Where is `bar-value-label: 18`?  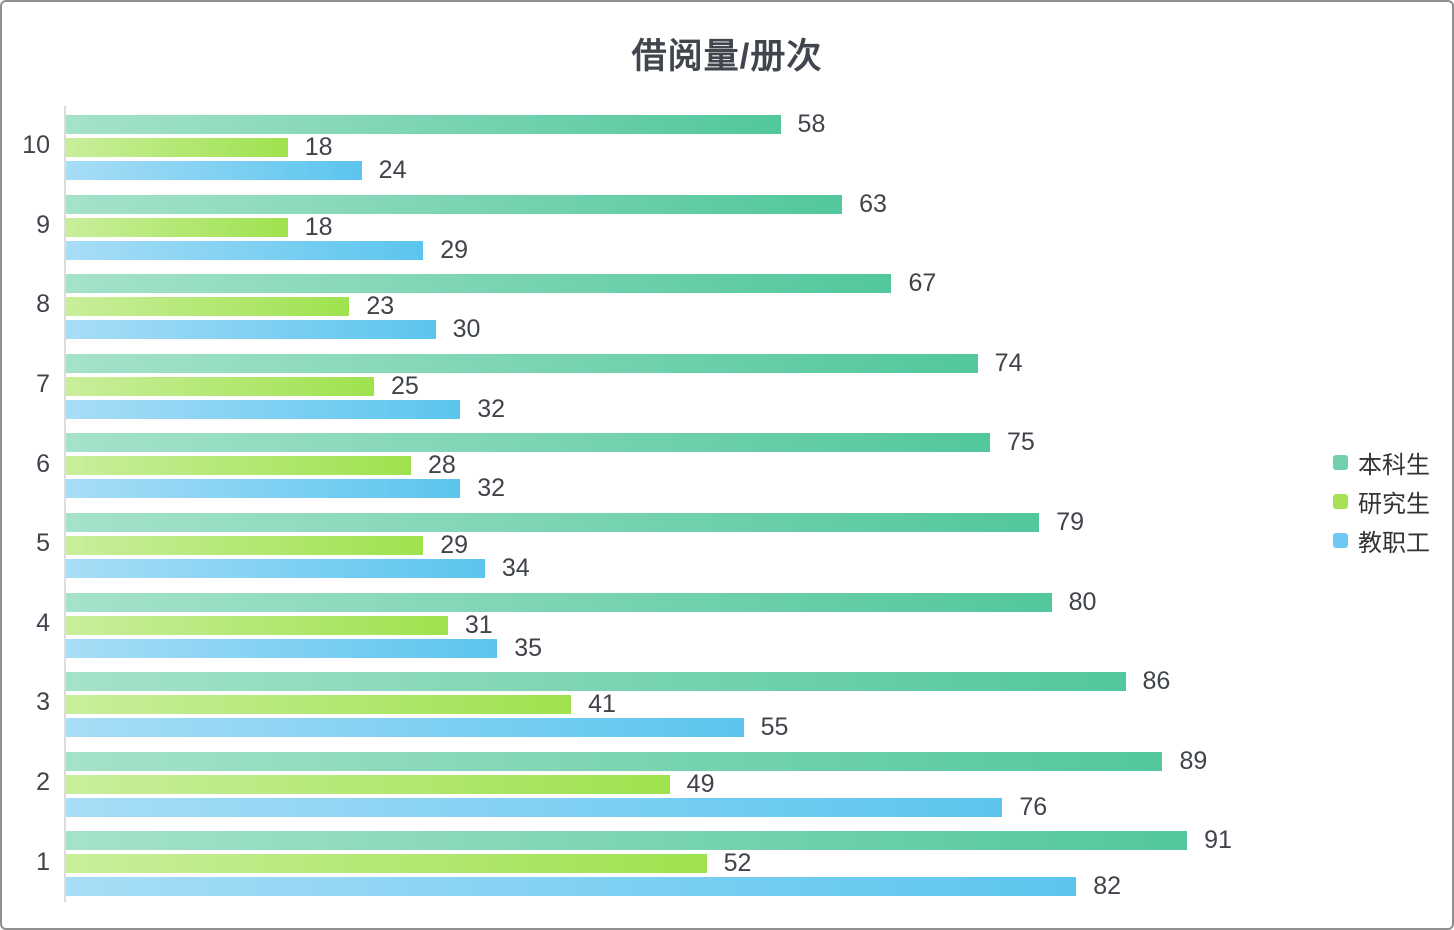 bar-value-label: 18 is located at coordinates (318, 147).